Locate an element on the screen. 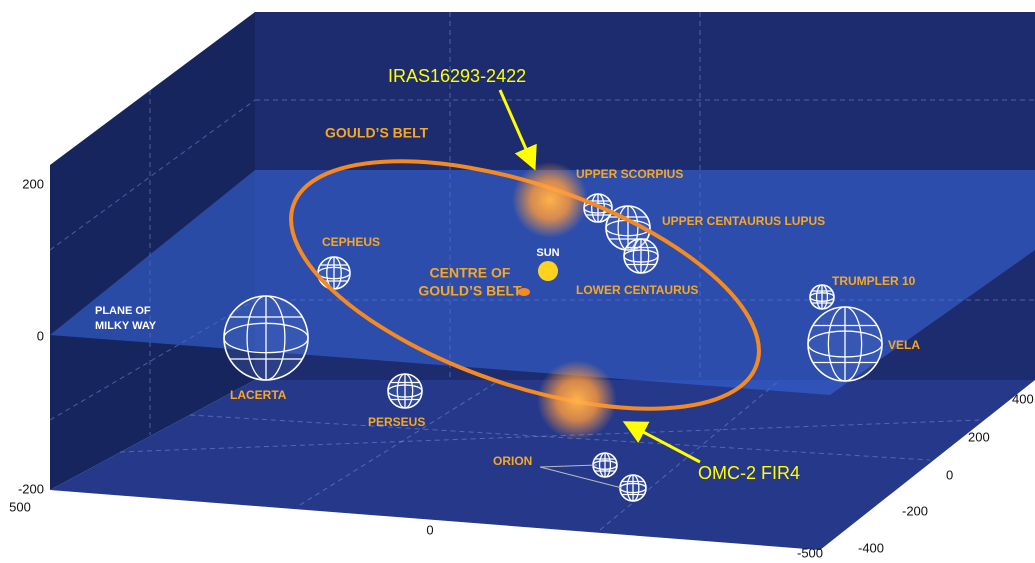 The height and width of the screenshot is (563, 1035). depth-axis-label: 0 is located at coordinates (949, 474).